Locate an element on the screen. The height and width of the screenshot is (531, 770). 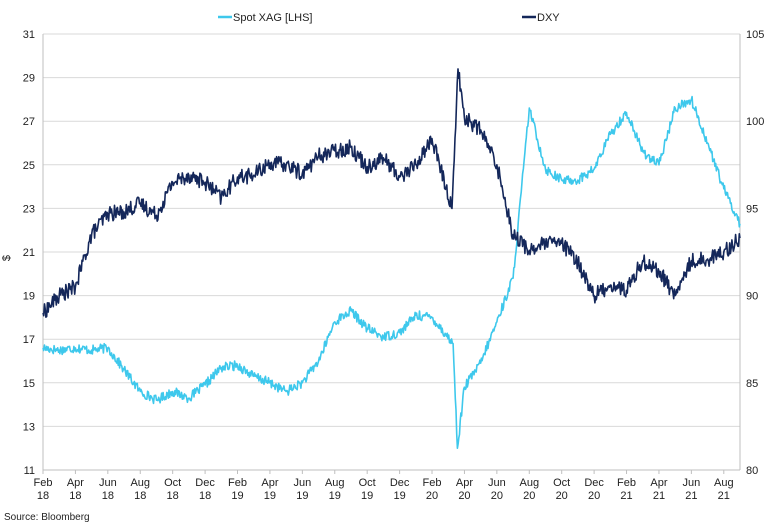
y-right-tick-label: 80 is located at coordinates (752, 471).